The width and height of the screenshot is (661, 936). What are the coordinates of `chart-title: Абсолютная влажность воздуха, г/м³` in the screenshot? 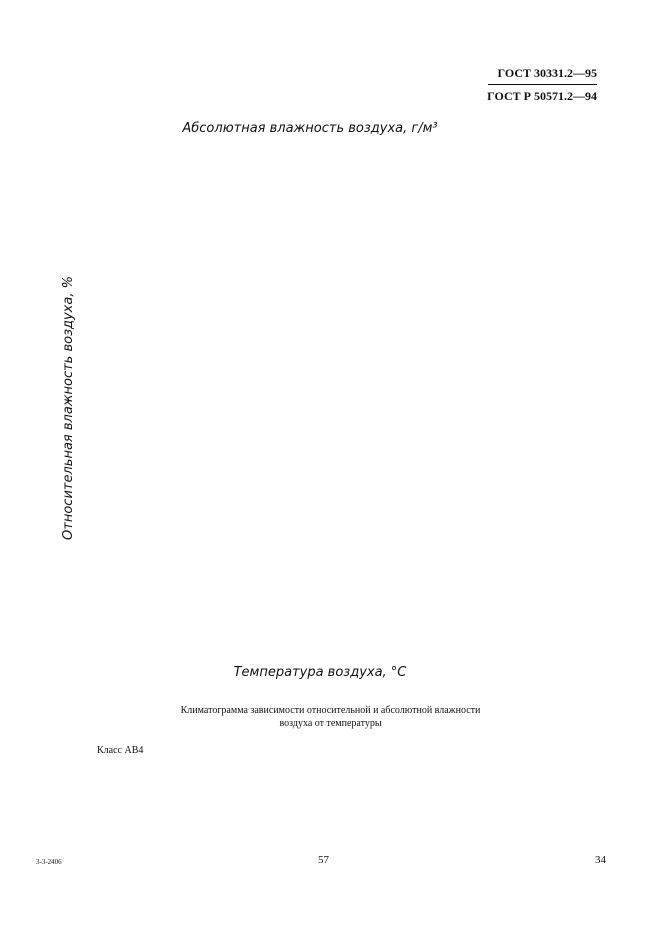 It's located at (309, 128).